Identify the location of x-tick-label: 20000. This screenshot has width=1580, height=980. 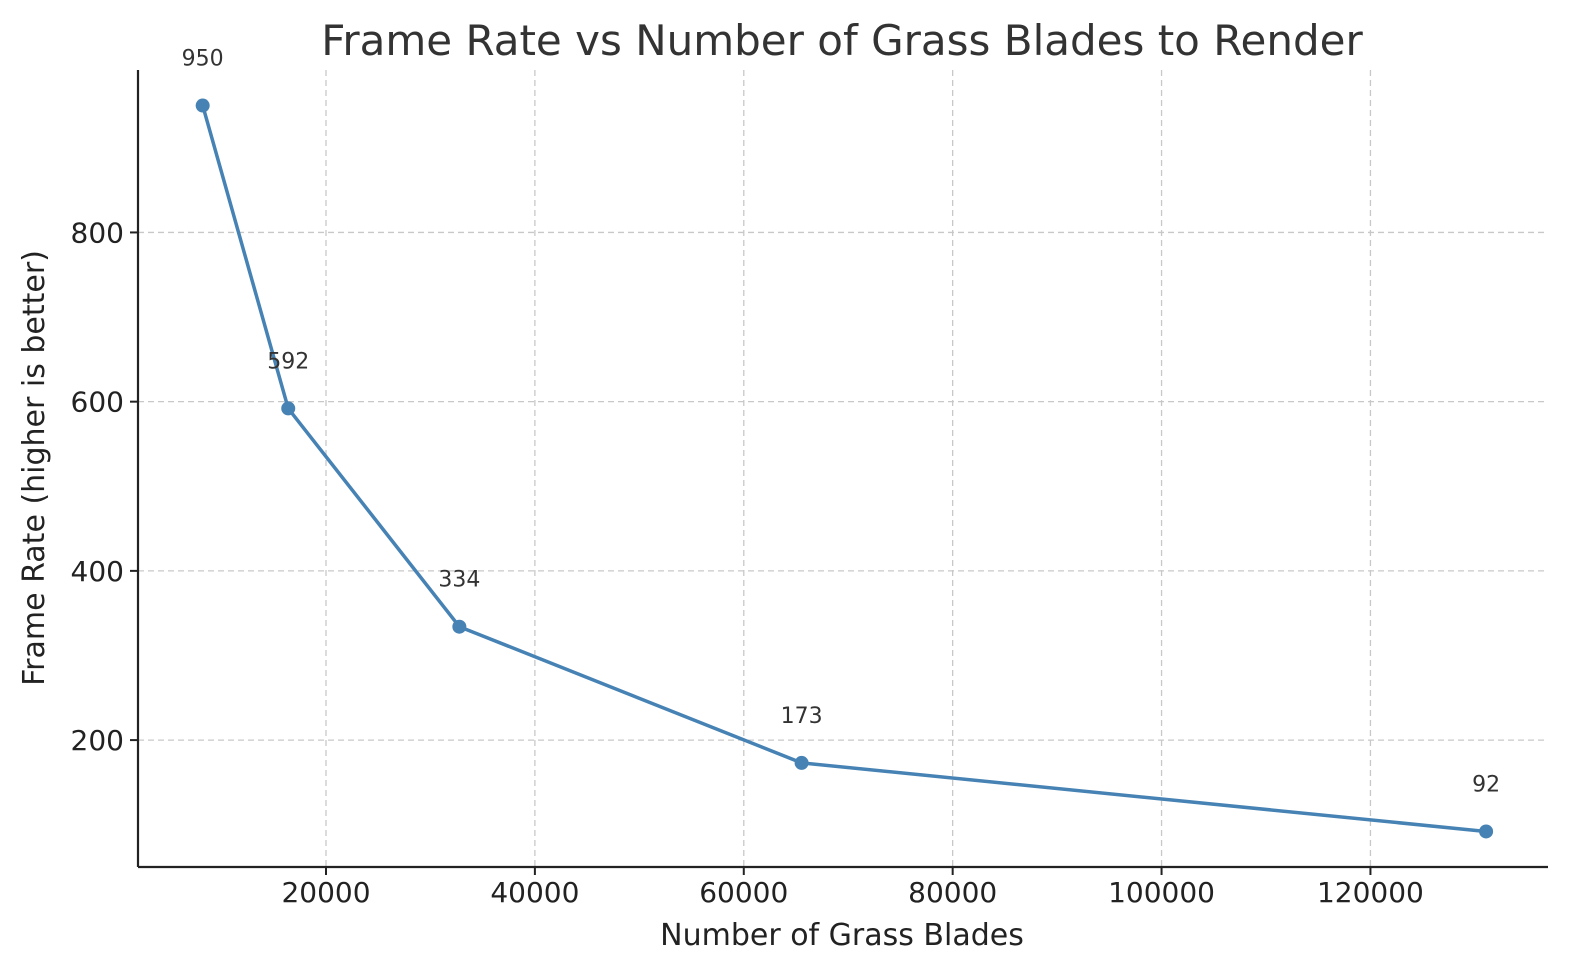
(325, 892).